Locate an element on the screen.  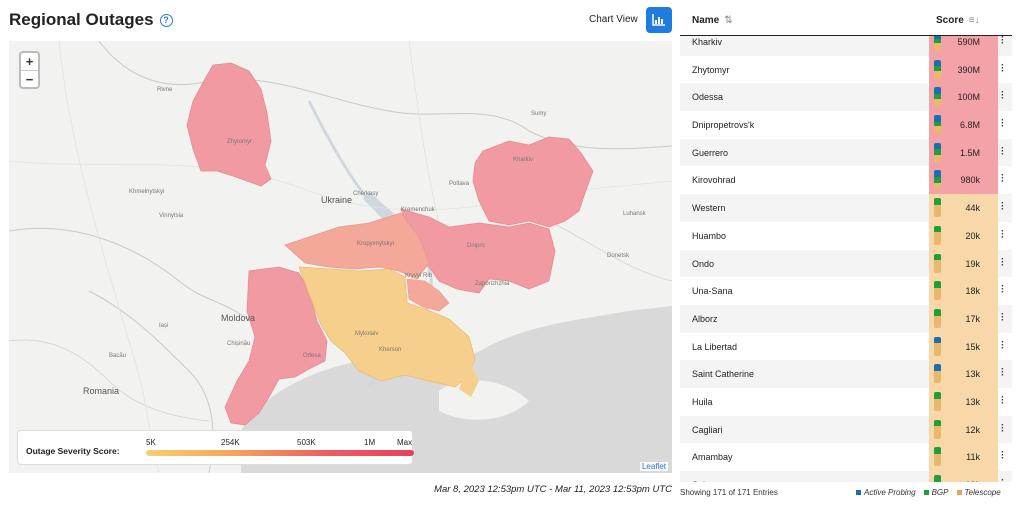
table-row: Salta 10k ··· is located at coordinates (846, 476).